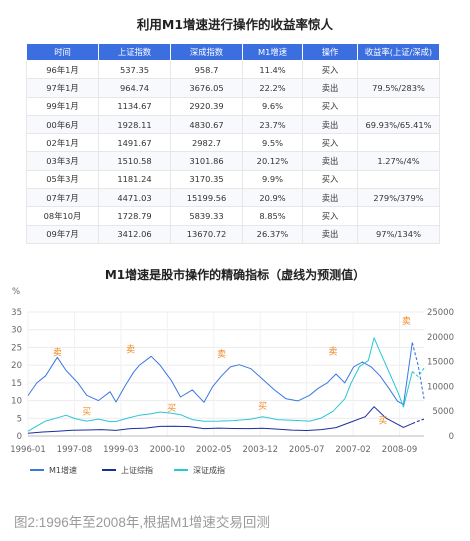 This screenshot has width=470, height=541. What do you see at coordinates (451, 437) in the screenshot?
I see `right-tick-label: 0` at bounding box center [451, 437].